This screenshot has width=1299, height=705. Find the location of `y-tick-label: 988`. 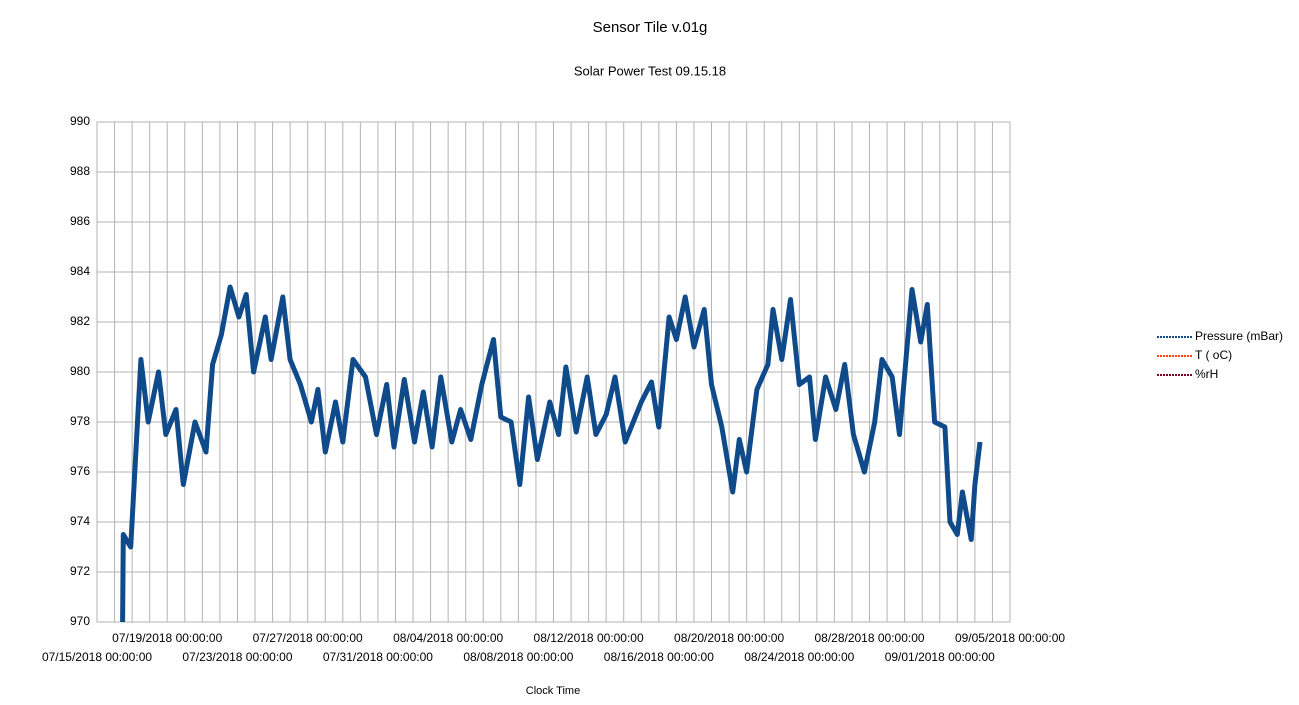

y-tick-label: 988 is located at coordinates (80, 171).